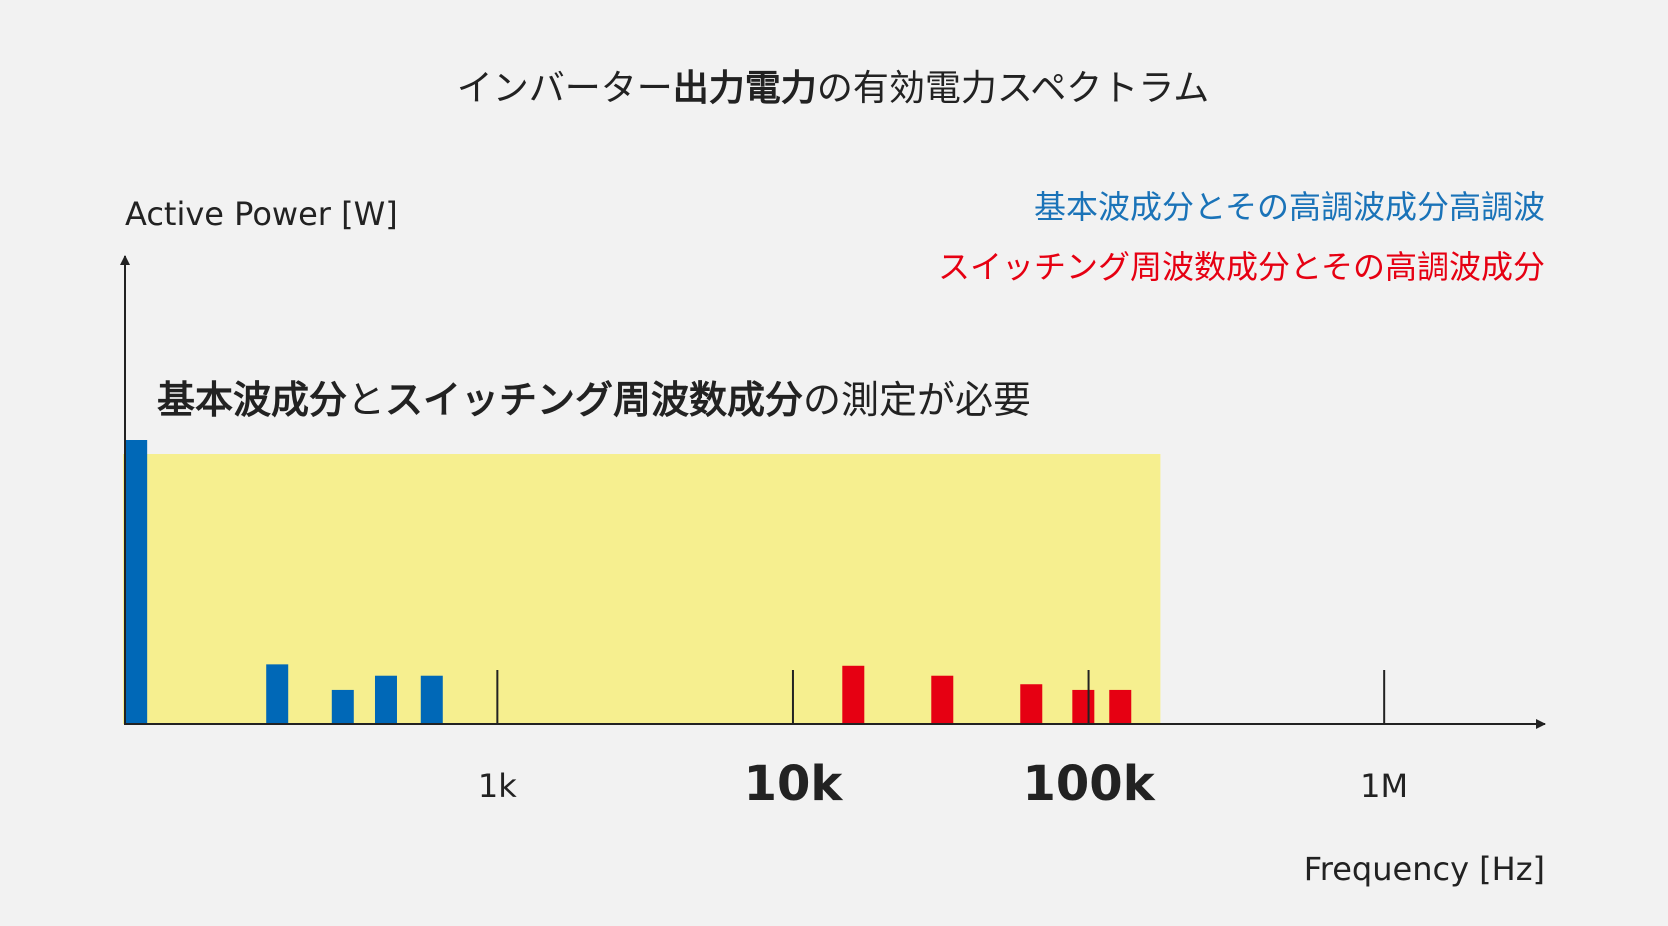  What do you see at coordinates (1424, 869) in the screenshot?
I see `x-axis-label: Frequency [Hz]` at bounding box center [1424, 869].